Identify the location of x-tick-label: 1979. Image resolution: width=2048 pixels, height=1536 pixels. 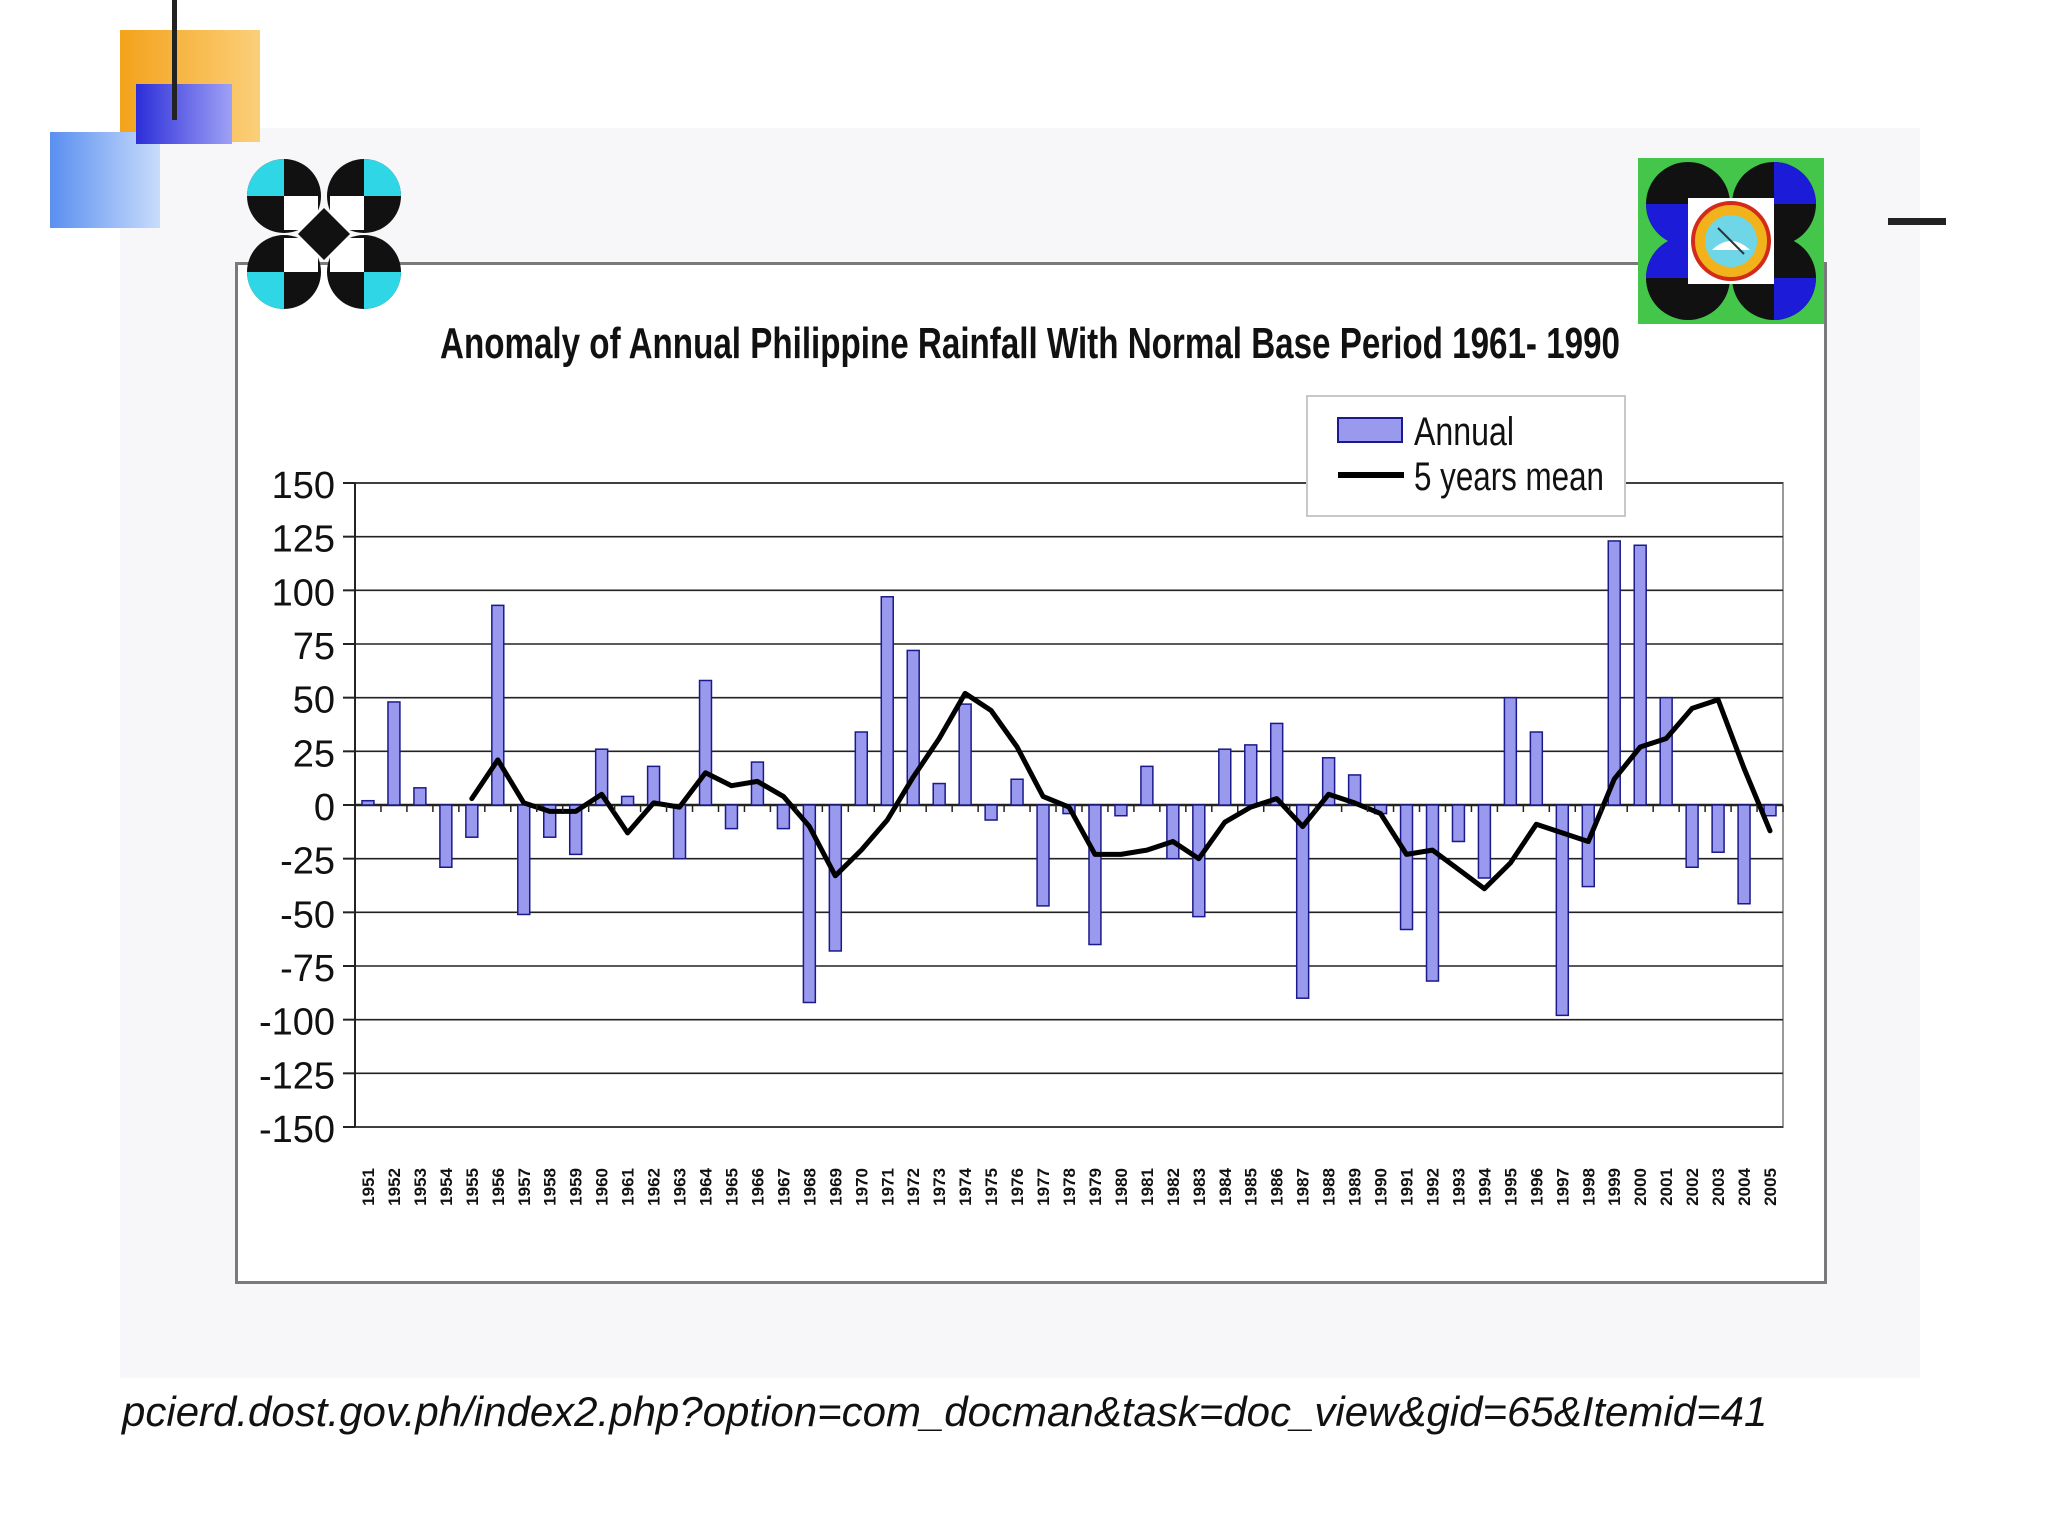
(1095, 1187).